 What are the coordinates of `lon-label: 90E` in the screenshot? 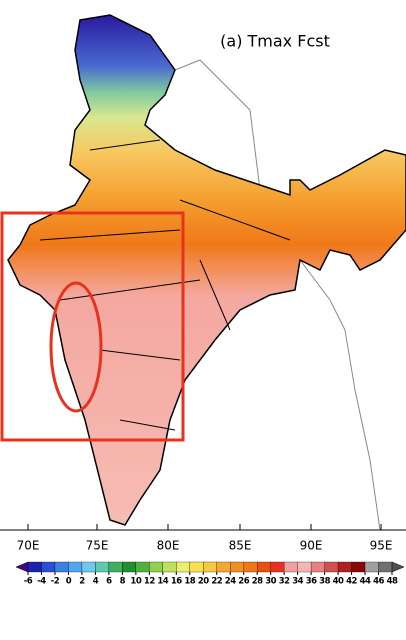 It's located at (311, 546).